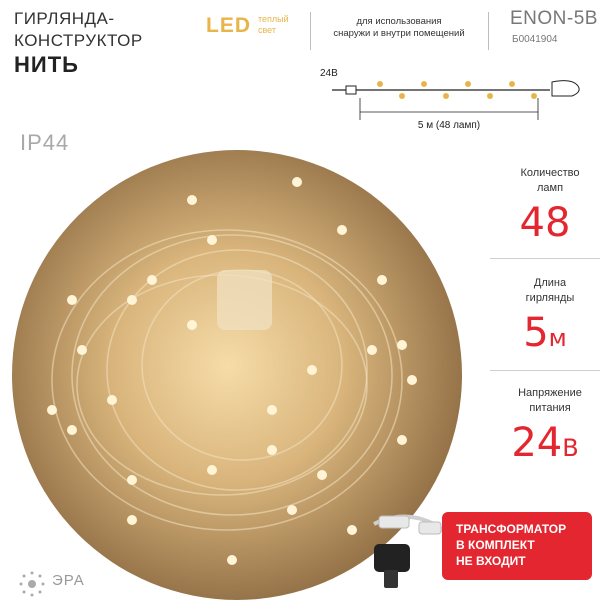 This screenshot has height=600, width=600. I want to click on brand-name: ЭРА, so click(68, 580).